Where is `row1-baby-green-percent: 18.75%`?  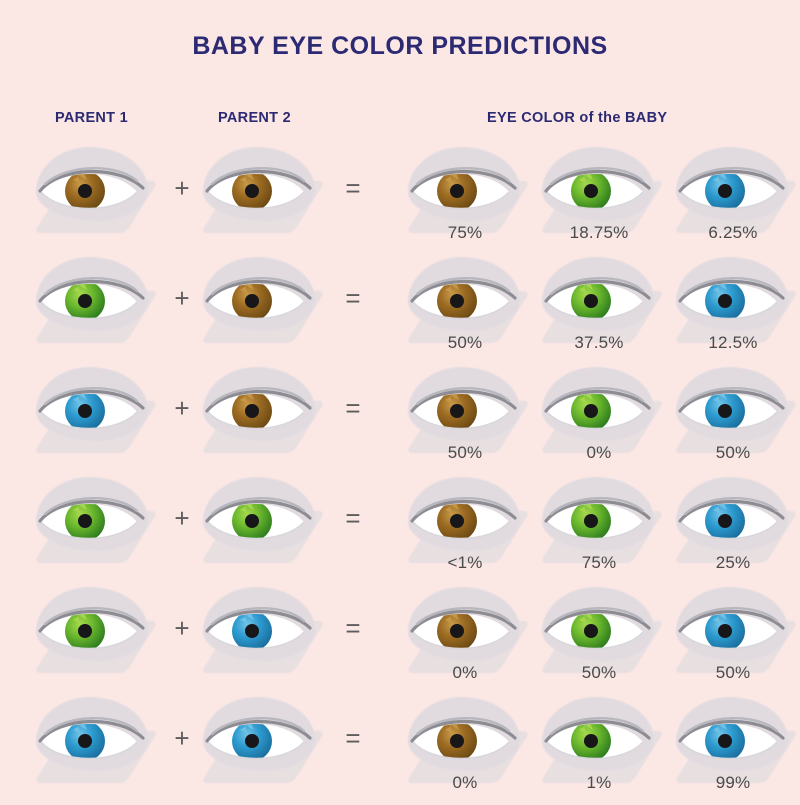 row1-baby-green-percent: 18.75% is located at coordinates (599, 232).